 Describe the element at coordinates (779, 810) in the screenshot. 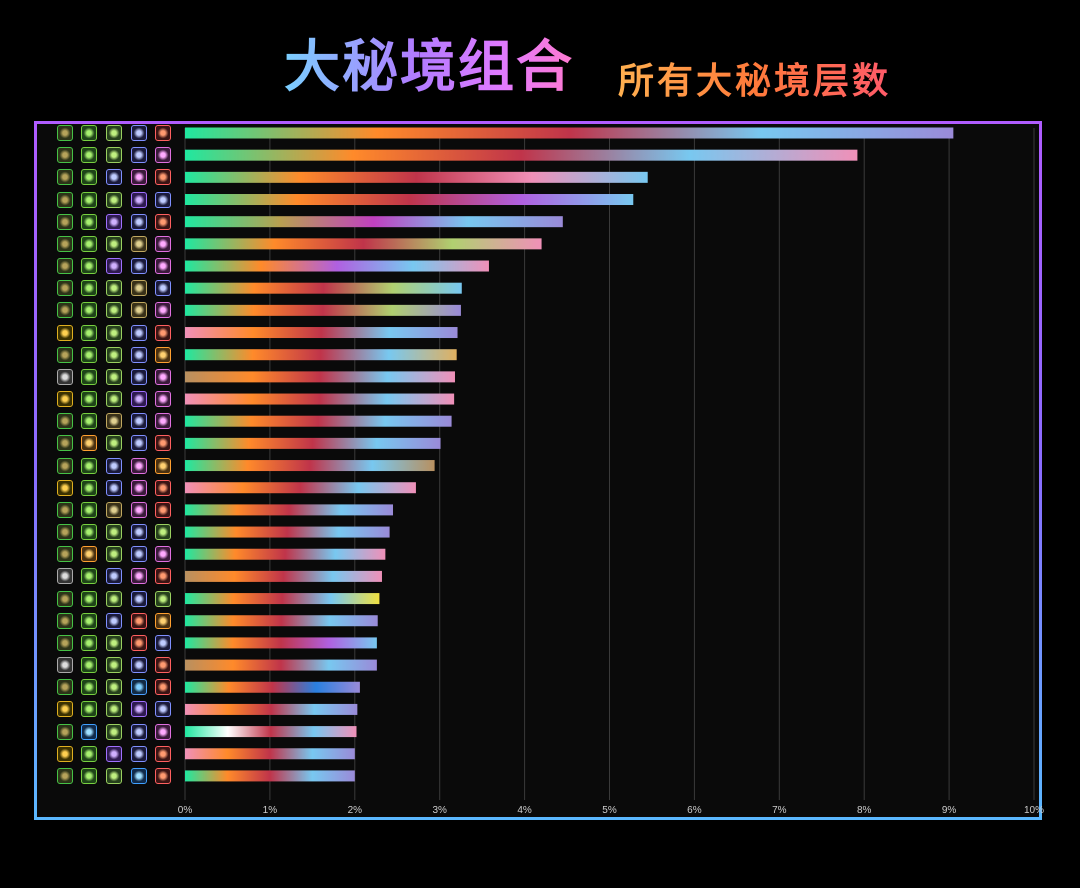

I see `x-tick-label: 7%` at that location.